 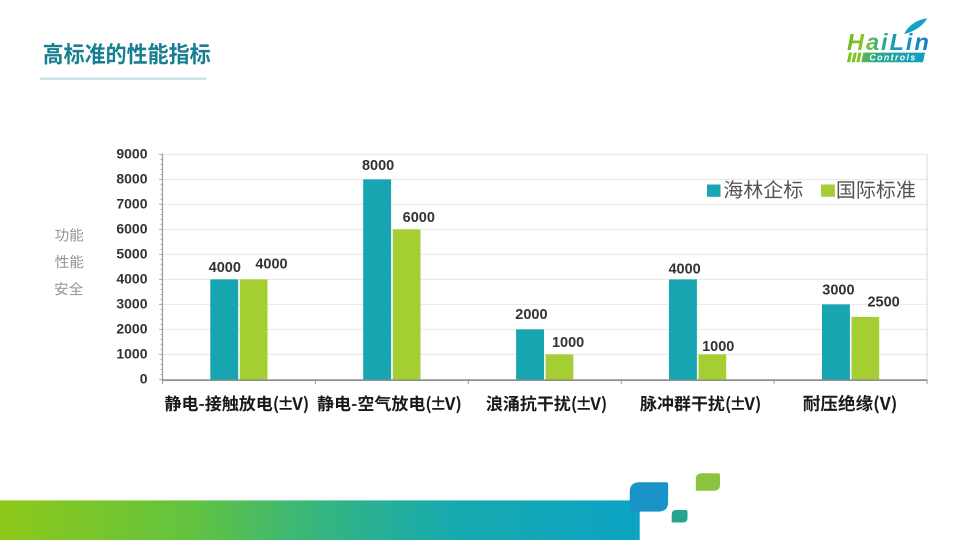 I want to click on svg-text: 2500, so click(x=883, y=303).